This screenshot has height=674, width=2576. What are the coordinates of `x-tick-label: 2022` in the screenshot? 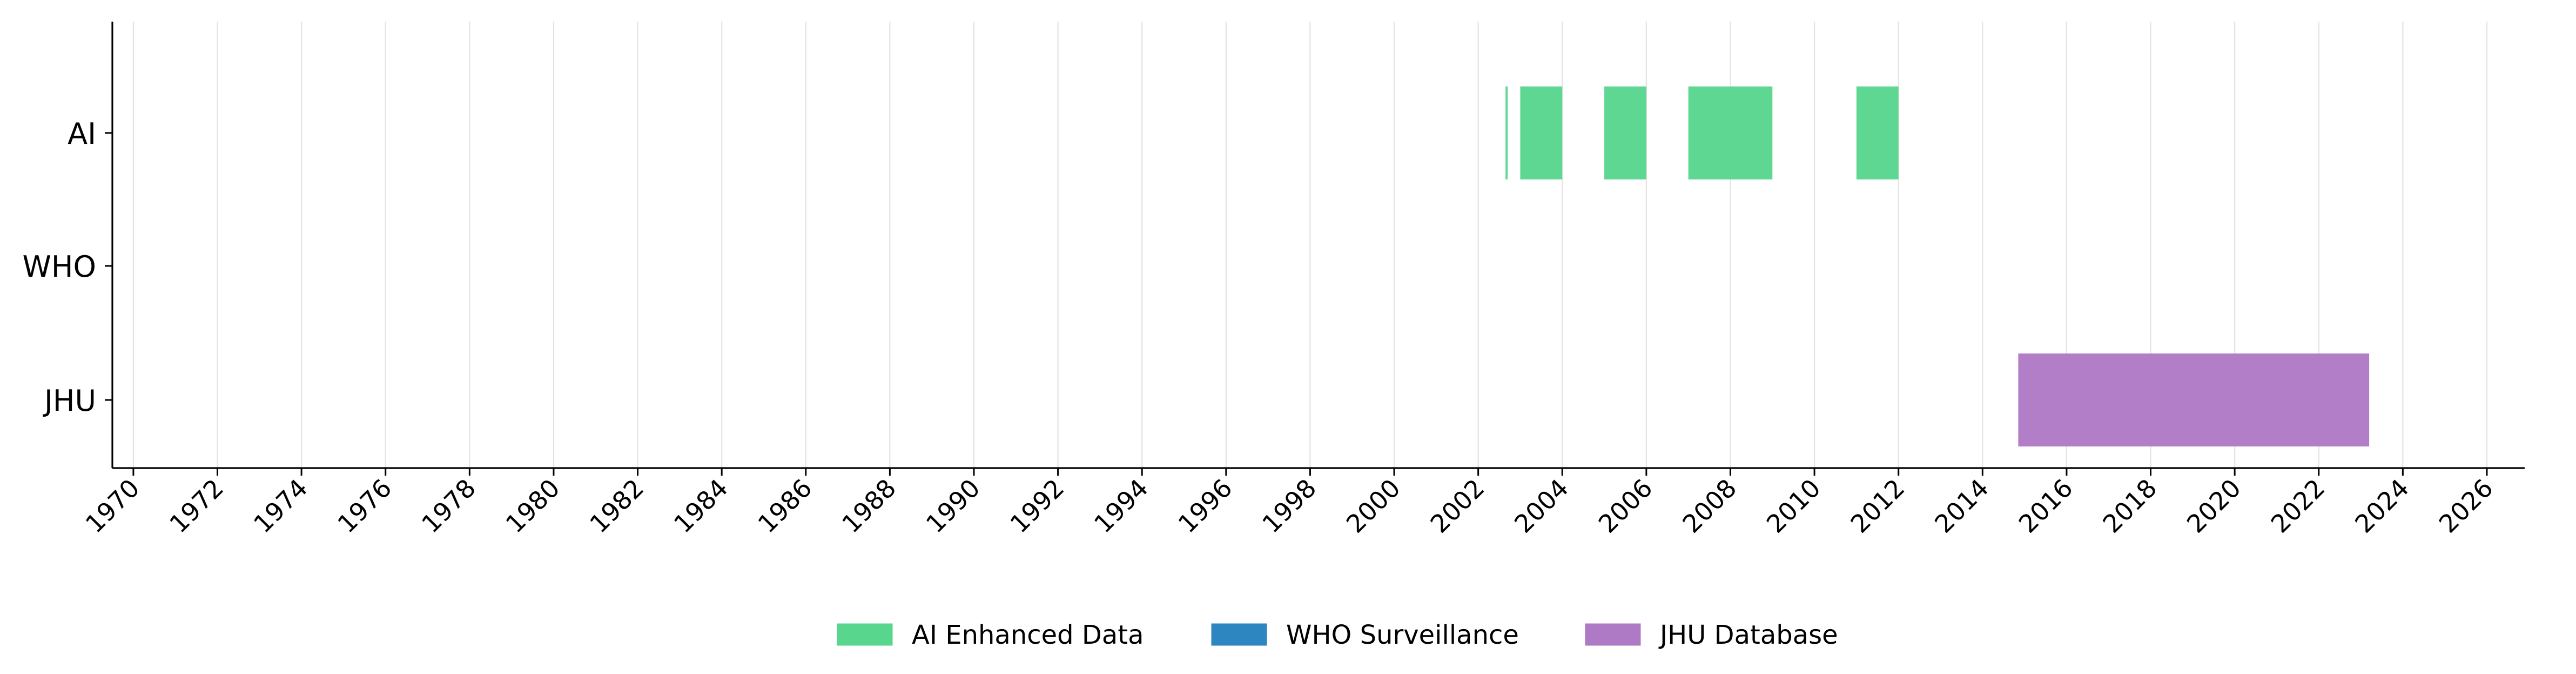 It's located at (2298, 506).